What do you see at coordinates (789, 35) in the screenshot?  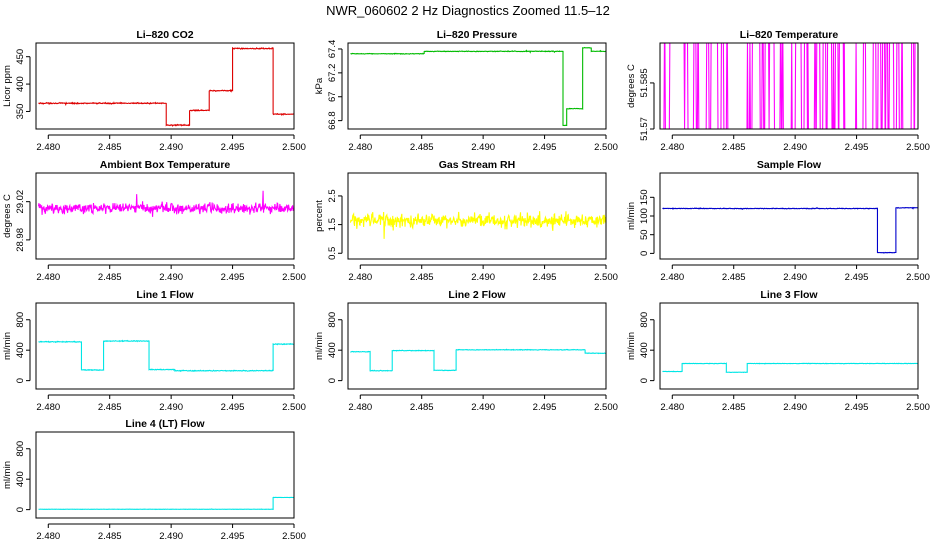 I see `chart-title: Li–820 Temperature` at bounding box center [789, 35].